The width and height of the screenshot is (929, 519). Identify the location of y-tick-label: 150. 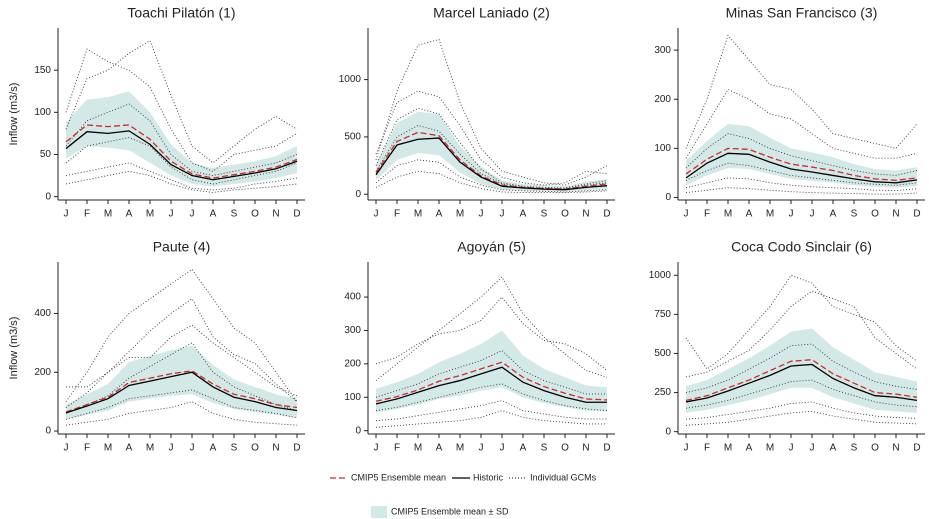
(42, 70).